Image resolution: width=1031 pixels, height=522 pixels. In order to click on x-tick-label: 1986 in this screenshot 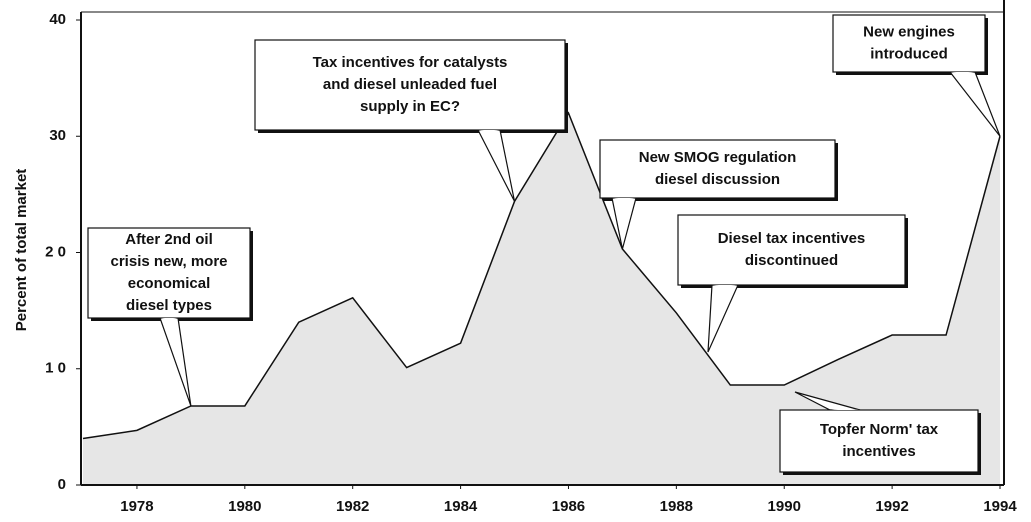, I will do `click(568, 506)`.